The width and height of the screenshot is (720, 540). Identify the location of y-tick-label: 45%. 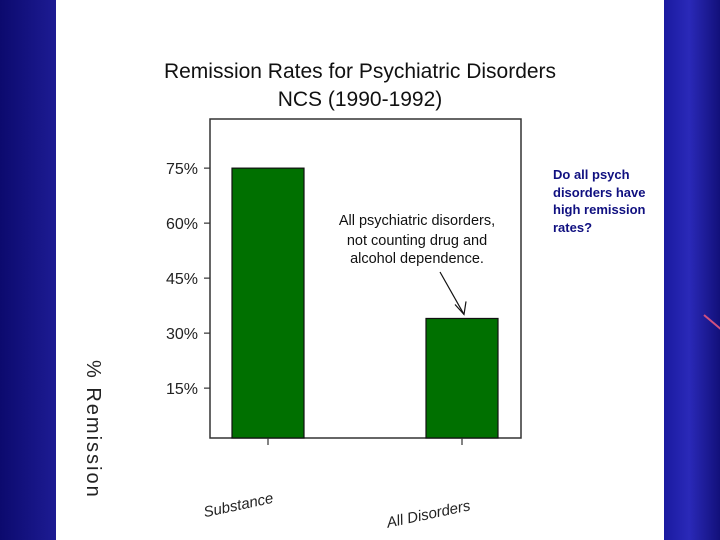
(182, 279).